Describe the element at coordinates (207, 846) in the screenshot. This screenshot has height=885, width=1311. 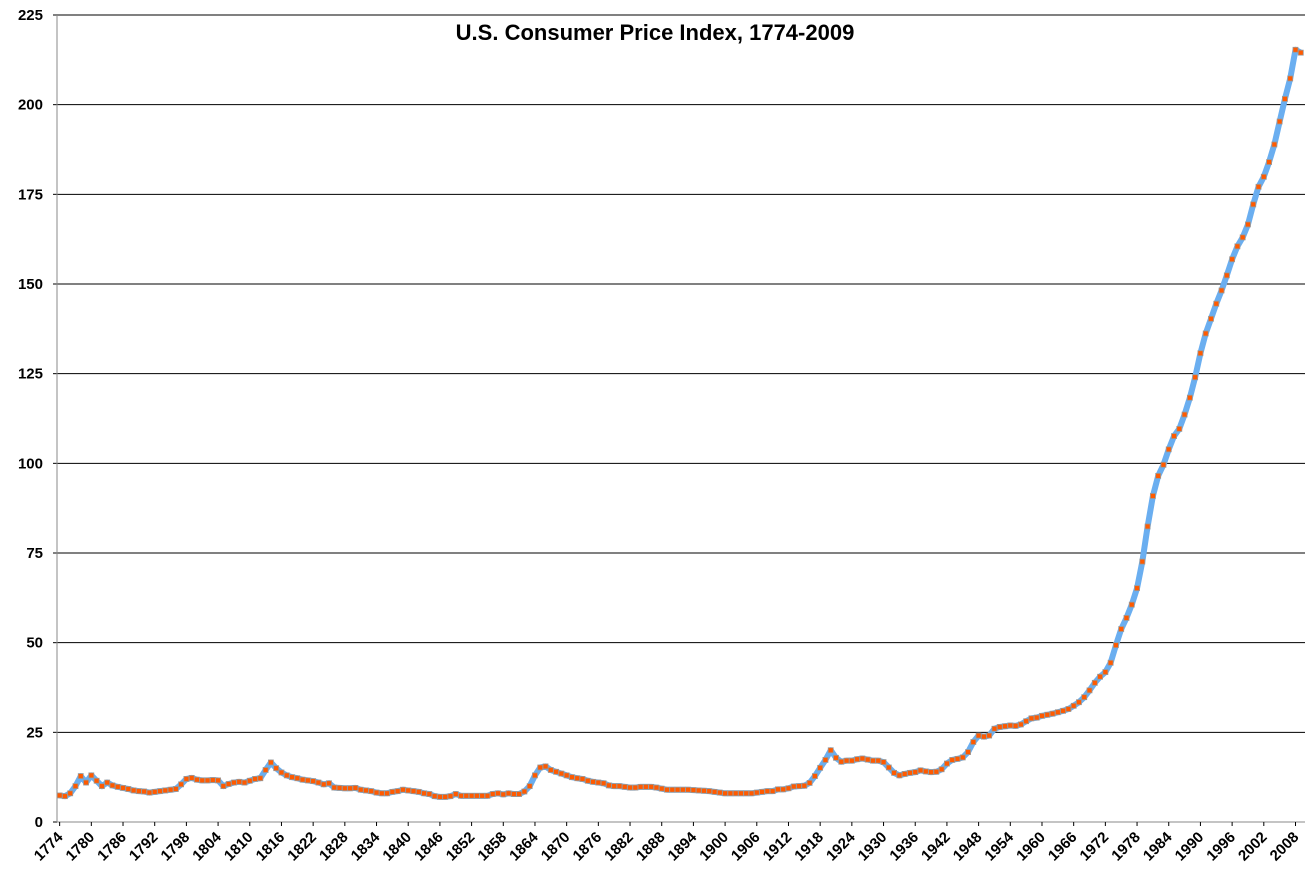
I see `x-tick-label: 1804` at that location.